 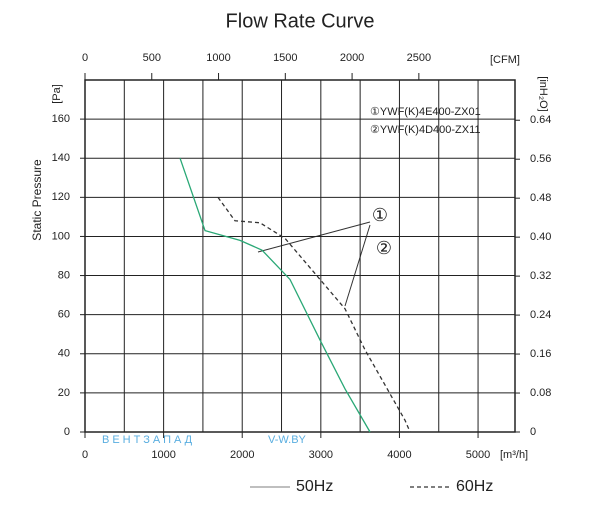 I want to click on y-unit: [Pa], so click(x=57, y=94).